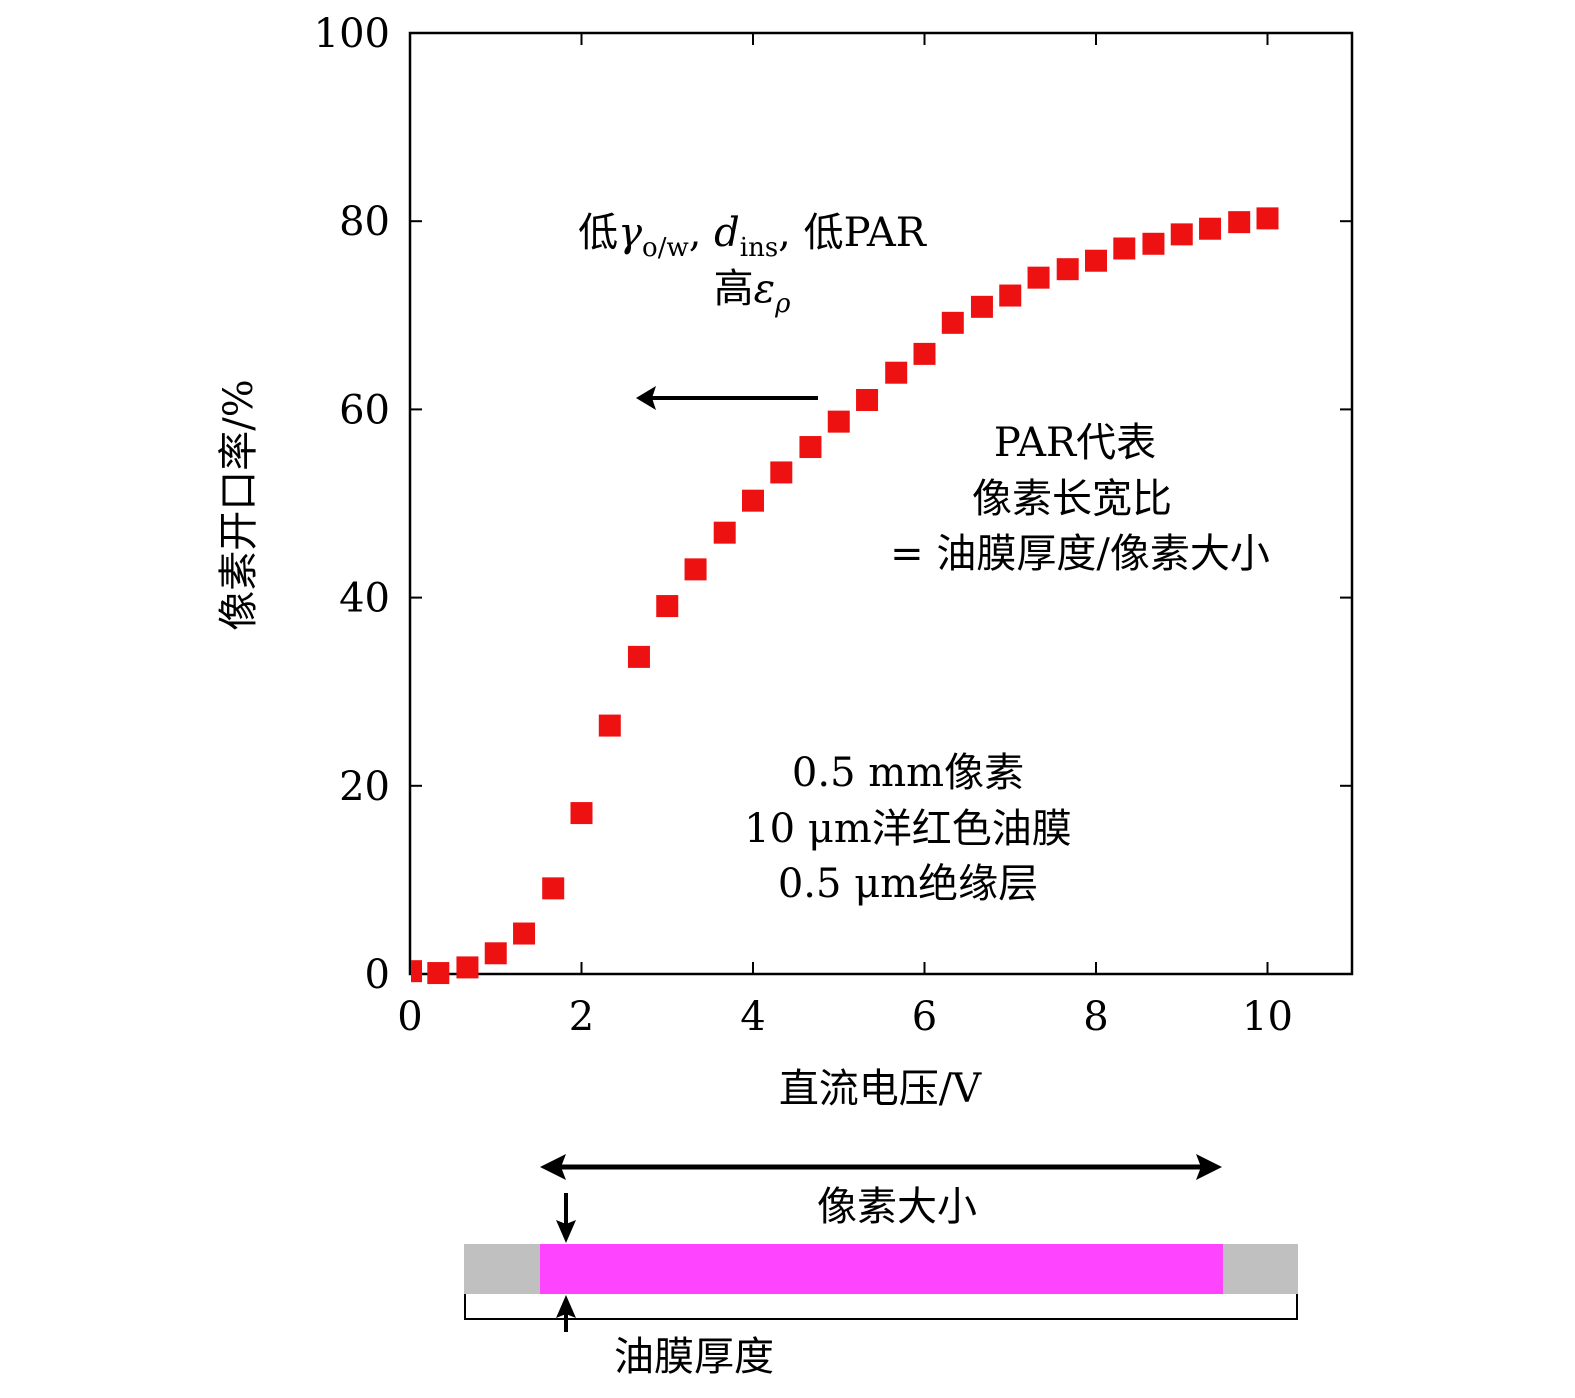 The image size is (1575, 1398). What do you see at coordinates (752, 292) in the screenshot?
I see `arrow-annotation-line2: 高ερ` at bounding box center [752, 292].